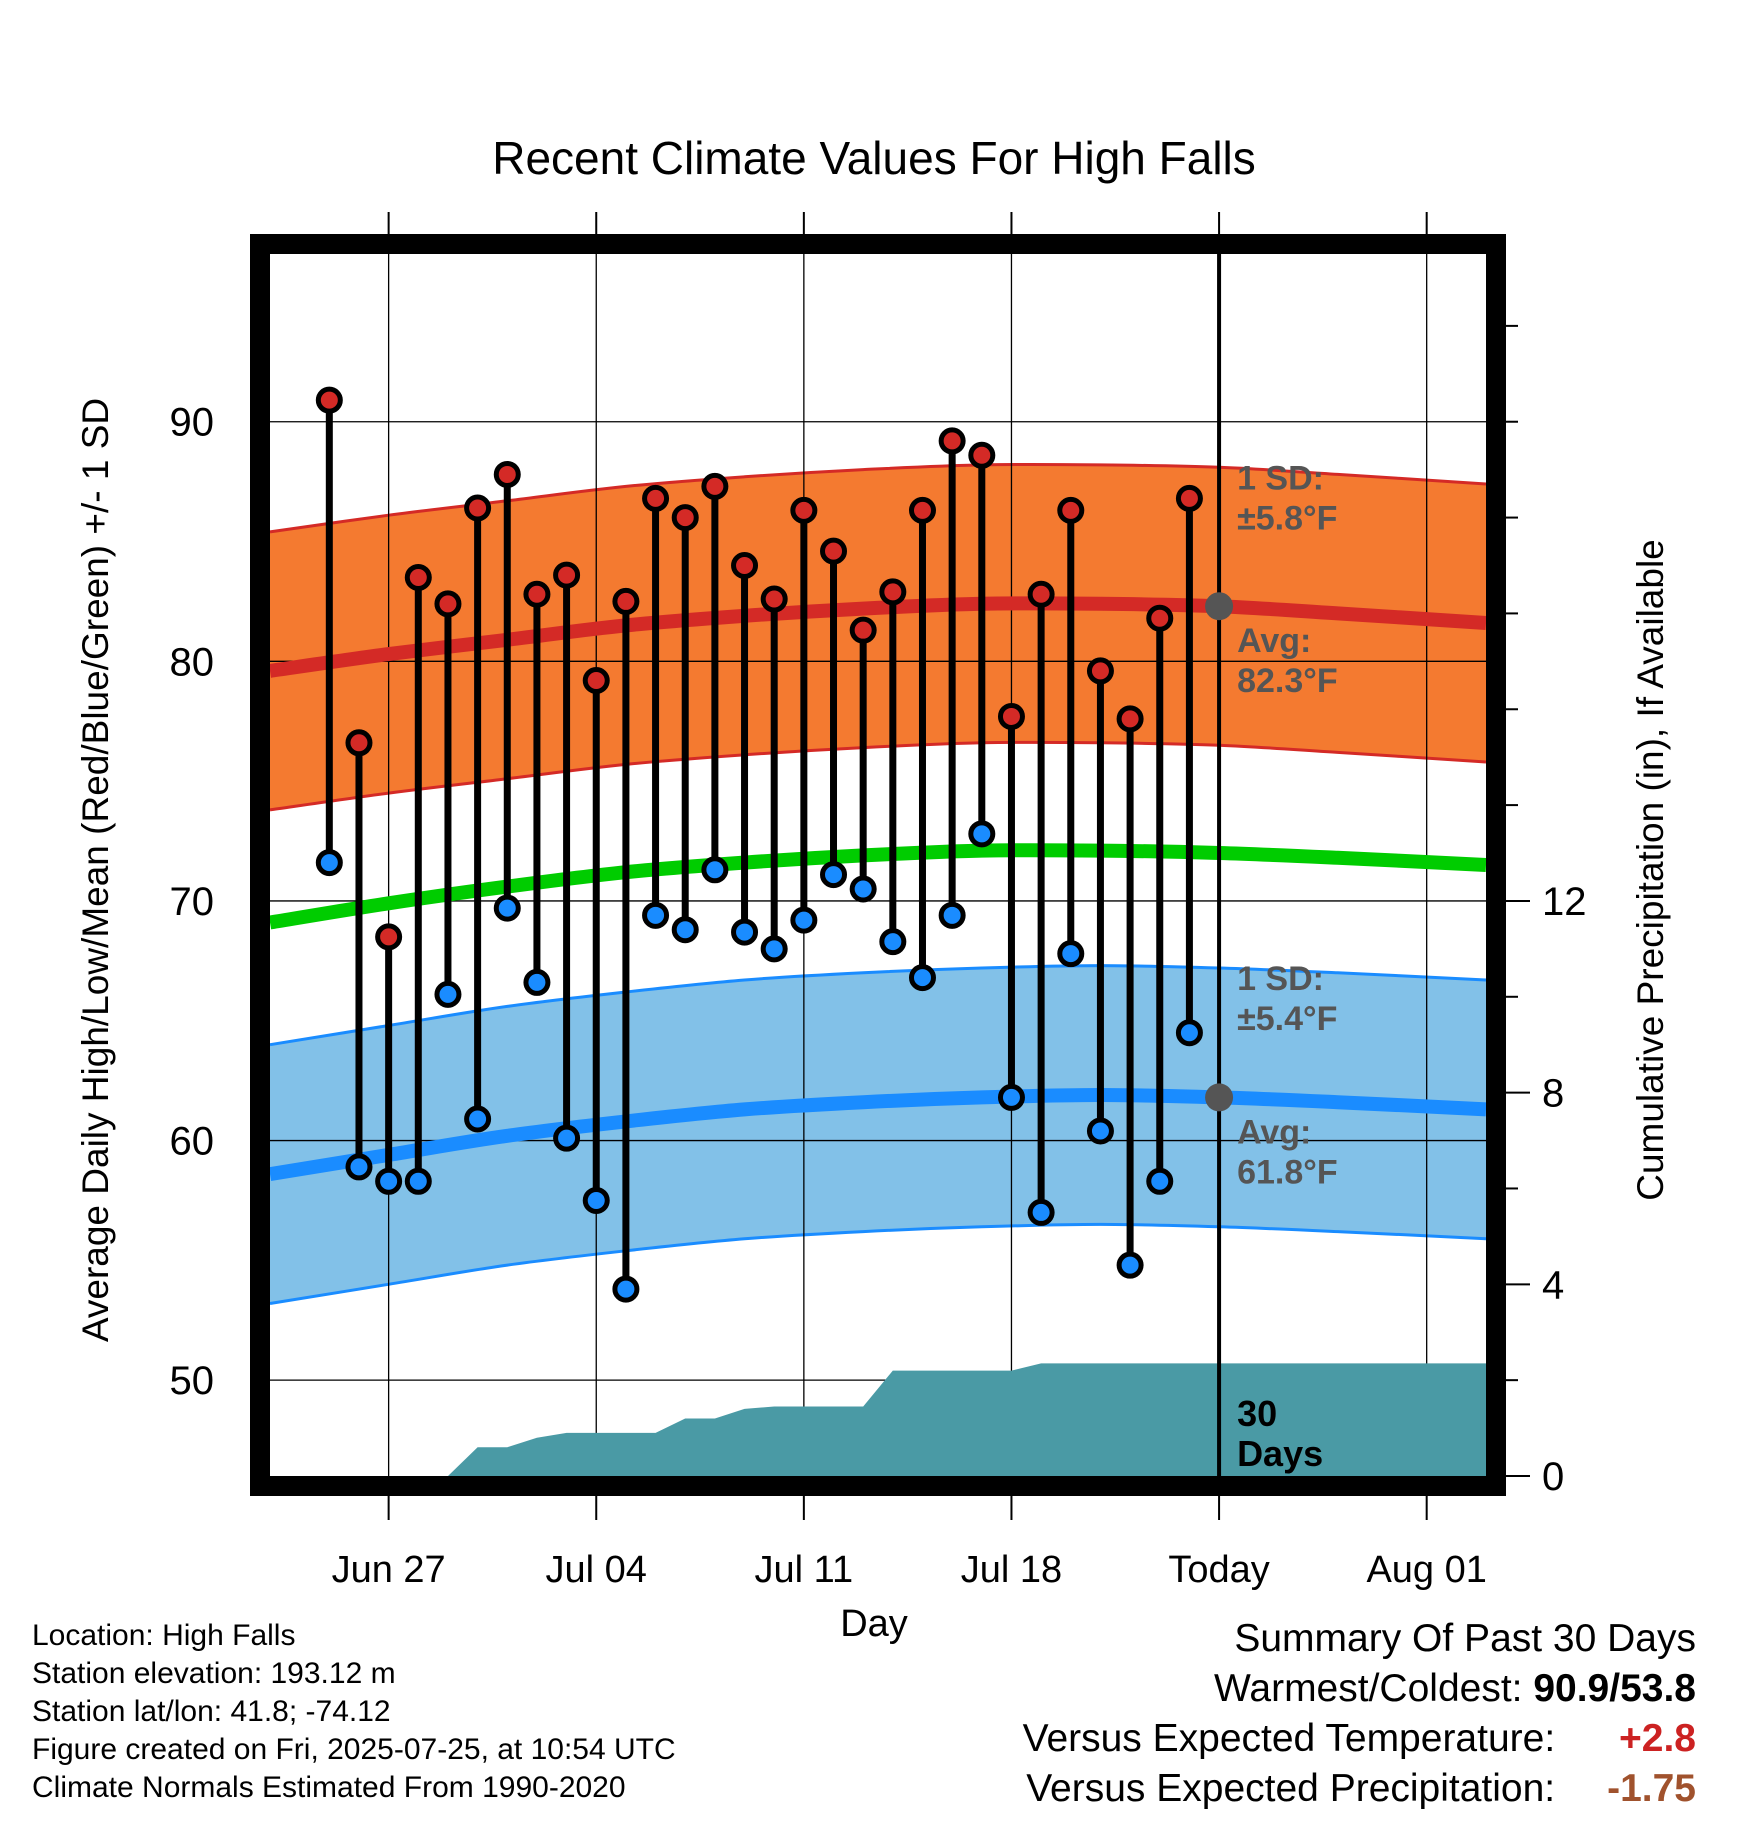 The width and height of the screenshot is (1748, 1828). I want to click on low-sd-label: 1 SD:, so click(1280, 979).